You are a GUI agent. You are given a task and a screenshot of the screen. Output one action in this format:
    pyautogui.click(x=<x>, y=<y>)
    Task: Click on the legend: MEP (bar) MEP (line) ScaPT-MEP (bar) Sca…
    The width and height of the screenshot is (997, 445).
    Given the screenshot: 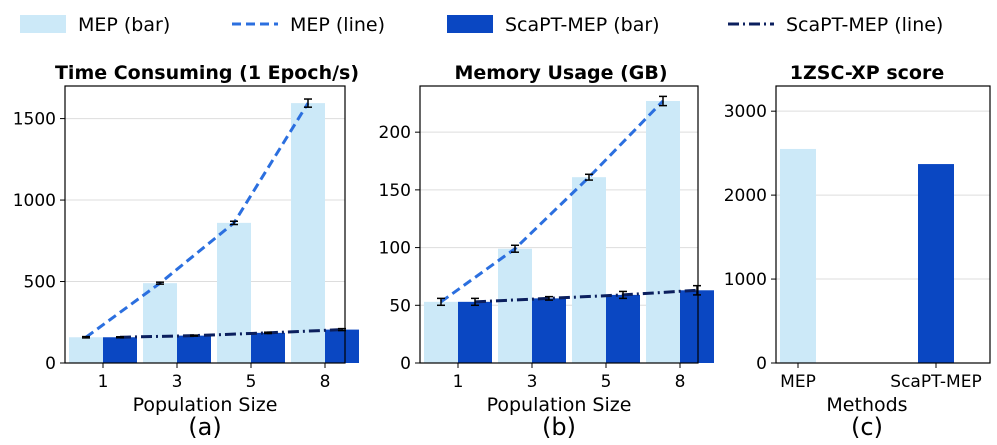 What is the action you would take?
    pyautogui.click(x=481, y=25)
    